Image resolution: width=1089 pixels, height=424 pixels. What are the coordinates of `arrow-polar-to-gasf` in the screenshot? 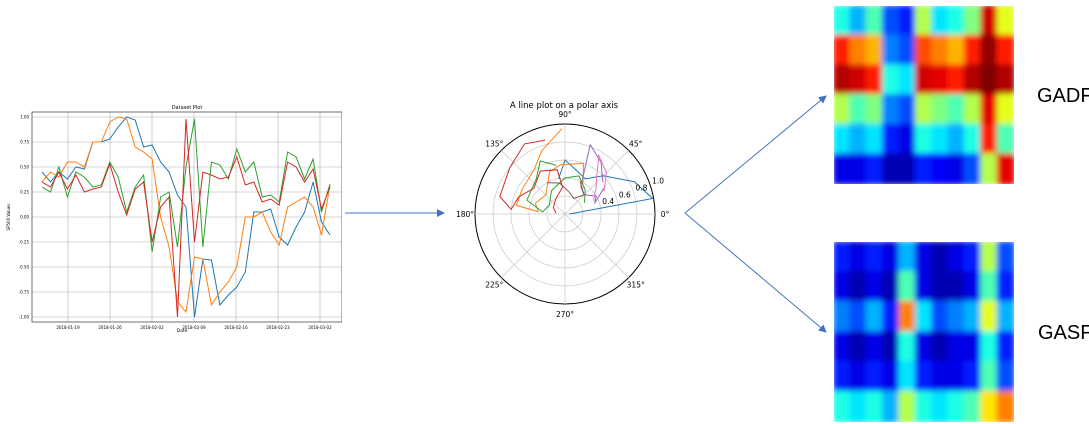 It's located at (755, 272).